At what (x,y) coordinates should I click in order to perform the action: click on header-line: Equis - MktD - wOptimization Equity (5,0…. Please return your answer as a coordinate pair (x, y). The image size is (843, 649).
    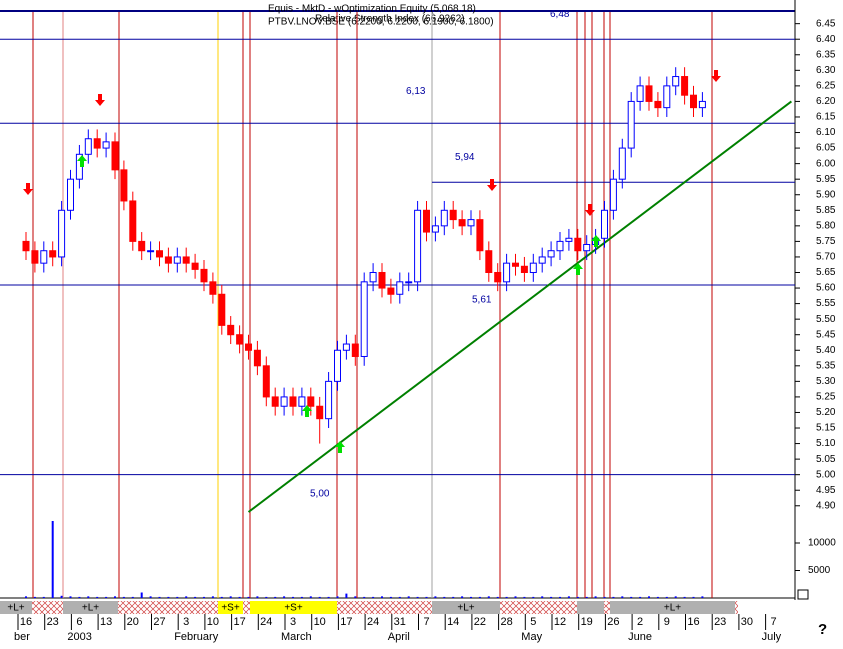
    Looking at the image, I should click on (372, 9).